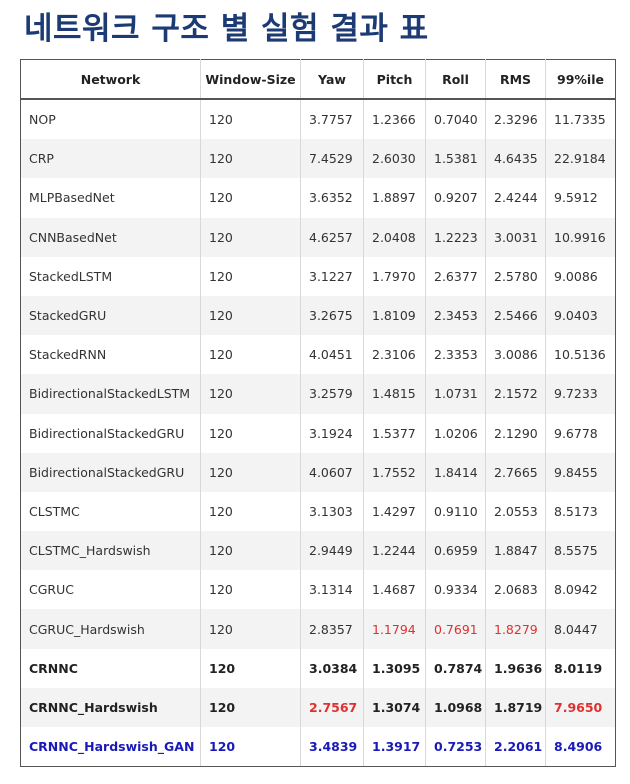  I want to click on cell-network: CRNNC, so click(110, 668).